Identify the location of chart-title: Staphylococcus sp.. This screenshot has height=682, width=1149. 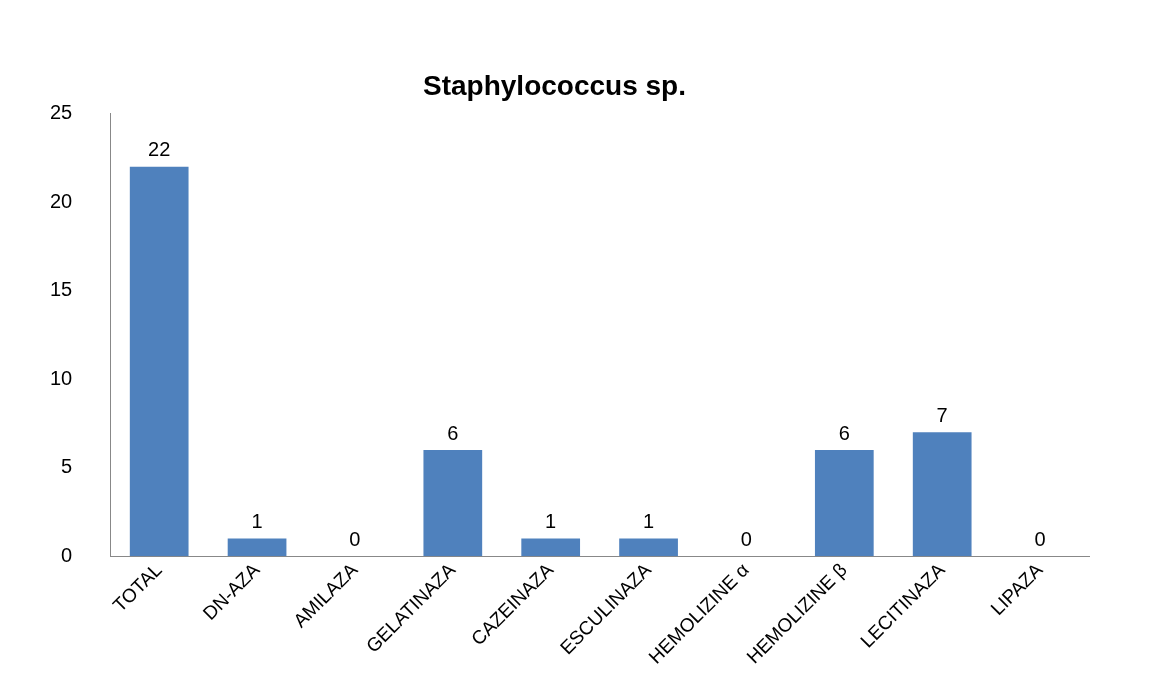
(554, 85).